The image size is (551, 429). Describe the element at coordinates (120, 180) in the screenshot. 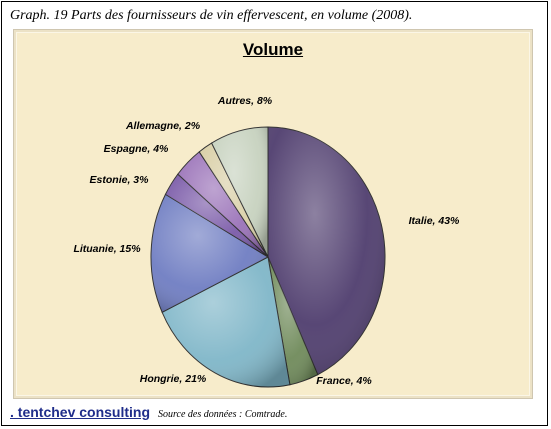

I see `slice-label: Estonie, 3%` at that location.